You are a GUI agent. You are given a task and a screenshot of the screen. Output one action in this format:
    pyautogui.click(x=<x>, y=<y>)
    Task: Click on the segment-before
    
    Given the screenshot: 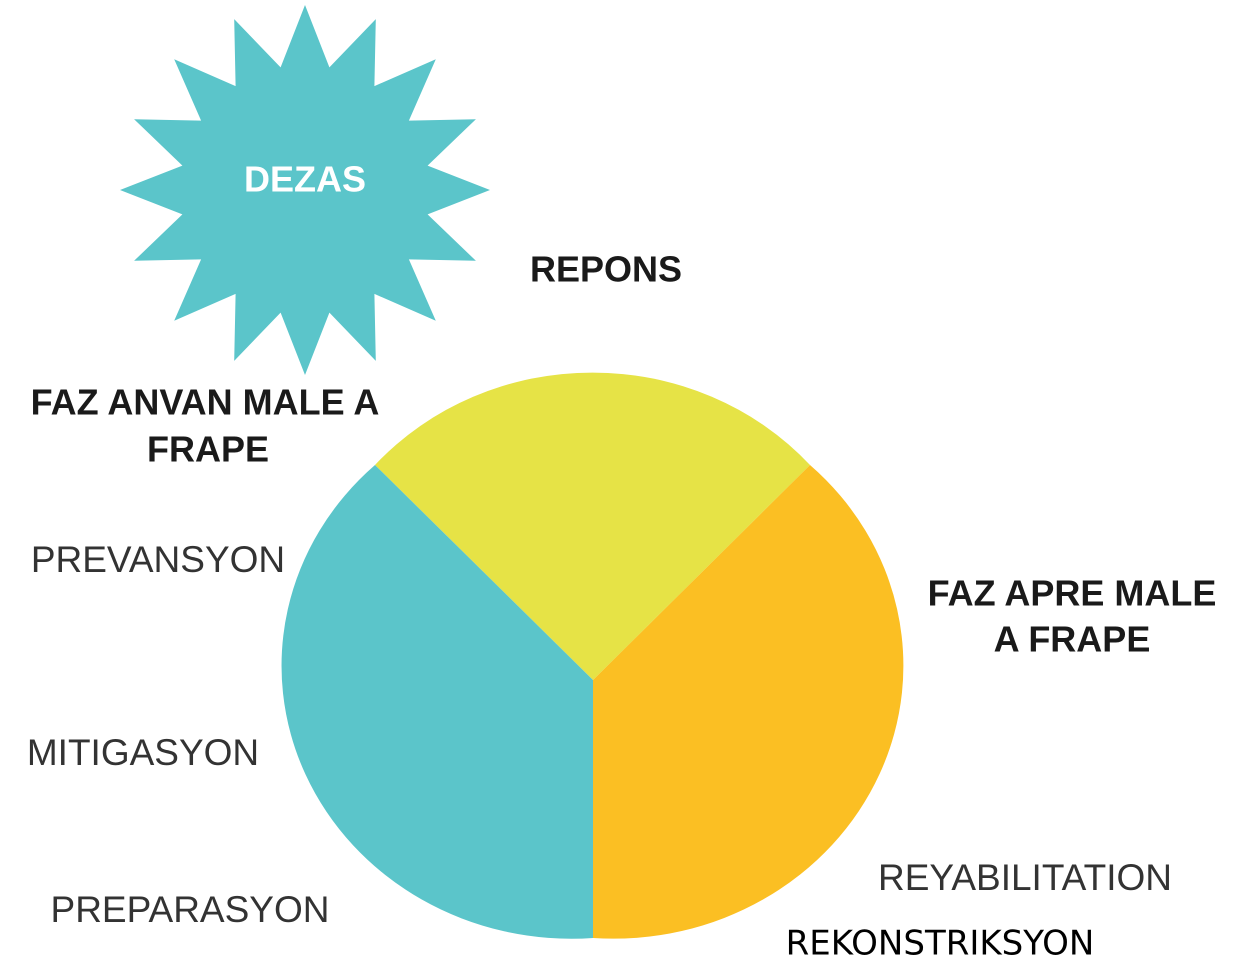 What is the action you would take?
    pyautogui.click(x=437, y=702)
    